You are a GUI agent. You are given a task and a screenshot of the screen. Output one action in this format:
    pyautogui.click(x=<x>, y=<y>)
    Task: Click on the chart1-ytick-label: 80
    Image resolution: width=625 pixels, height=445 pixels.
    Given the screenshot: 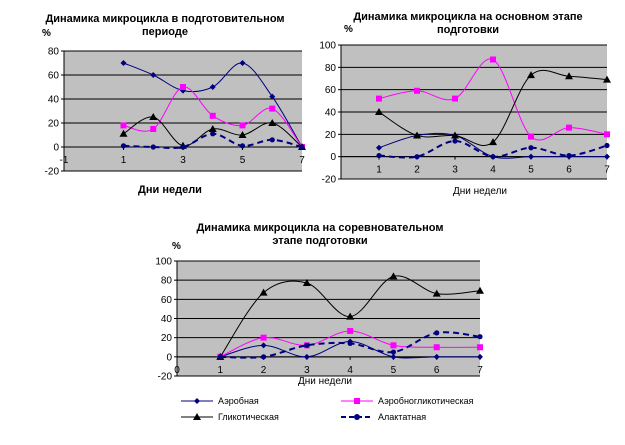 What is the action you would take?
    pyautogui.click(x=54, y=52)
    